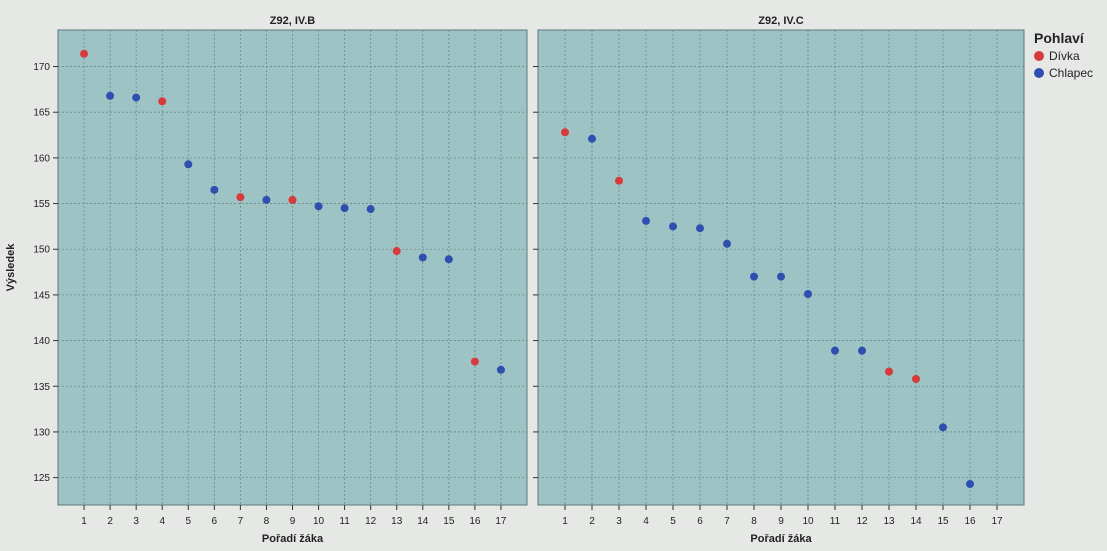  What do you see at coordinates (781, 21) in the screenshot?
I see `panel-title: Z92, IV.C` at bounding box center [781, 21].